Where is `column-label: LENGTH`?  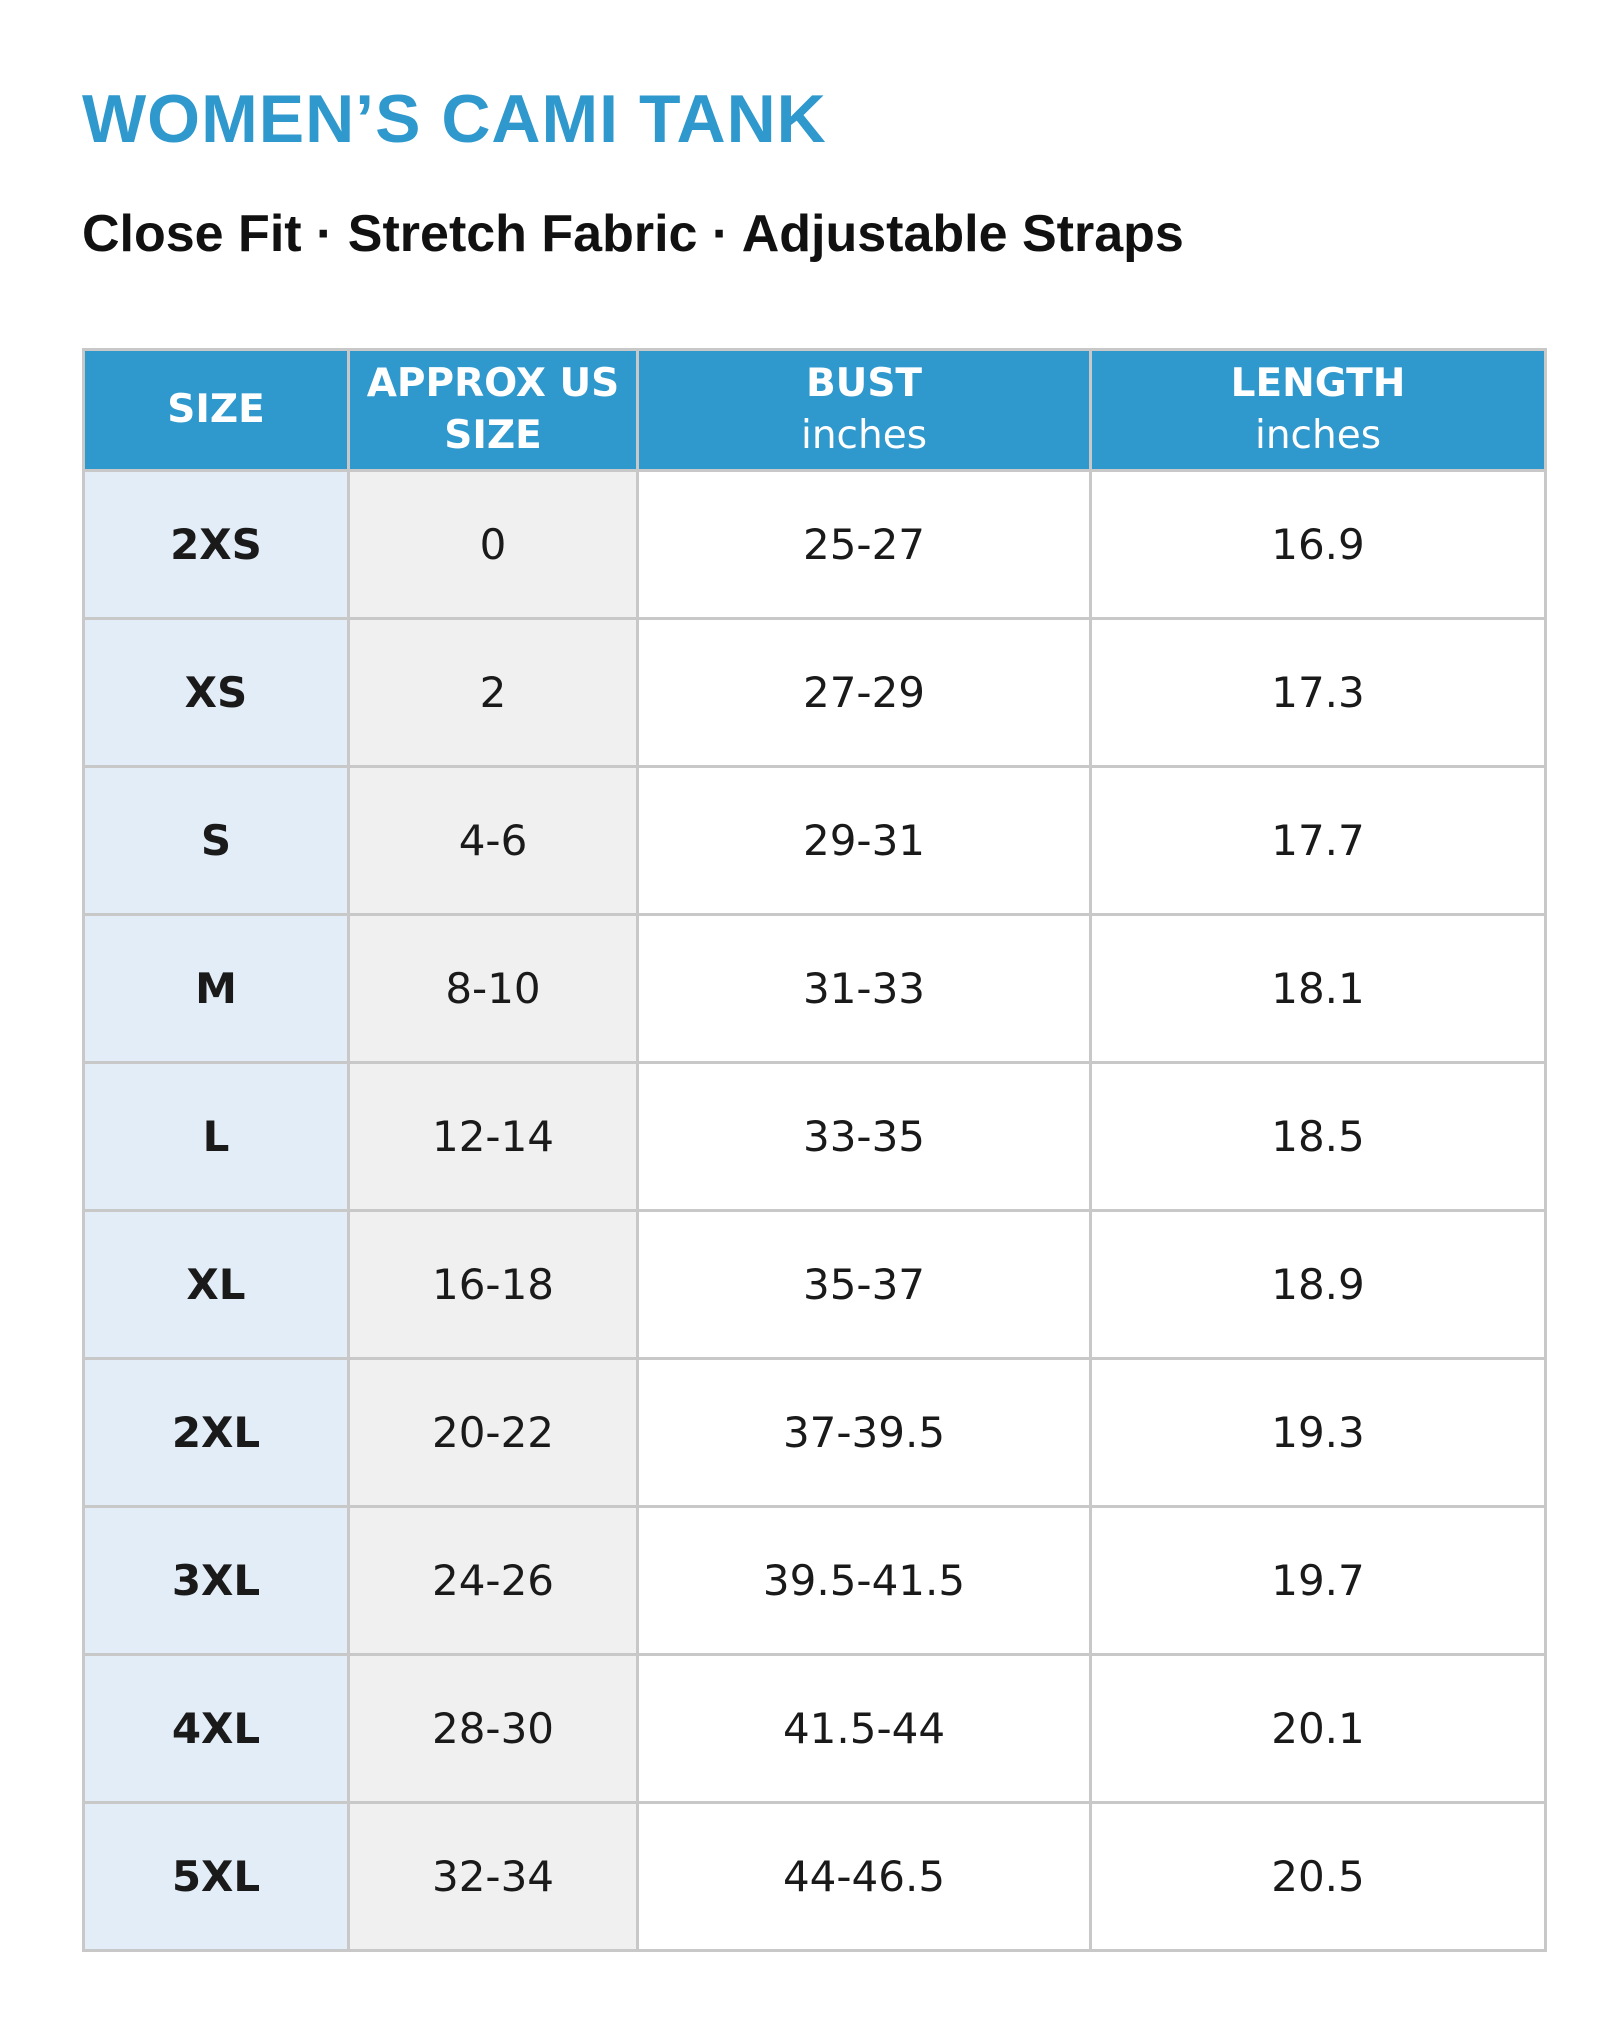 column-label: LENGTH is located at coordinates (1318, 383).